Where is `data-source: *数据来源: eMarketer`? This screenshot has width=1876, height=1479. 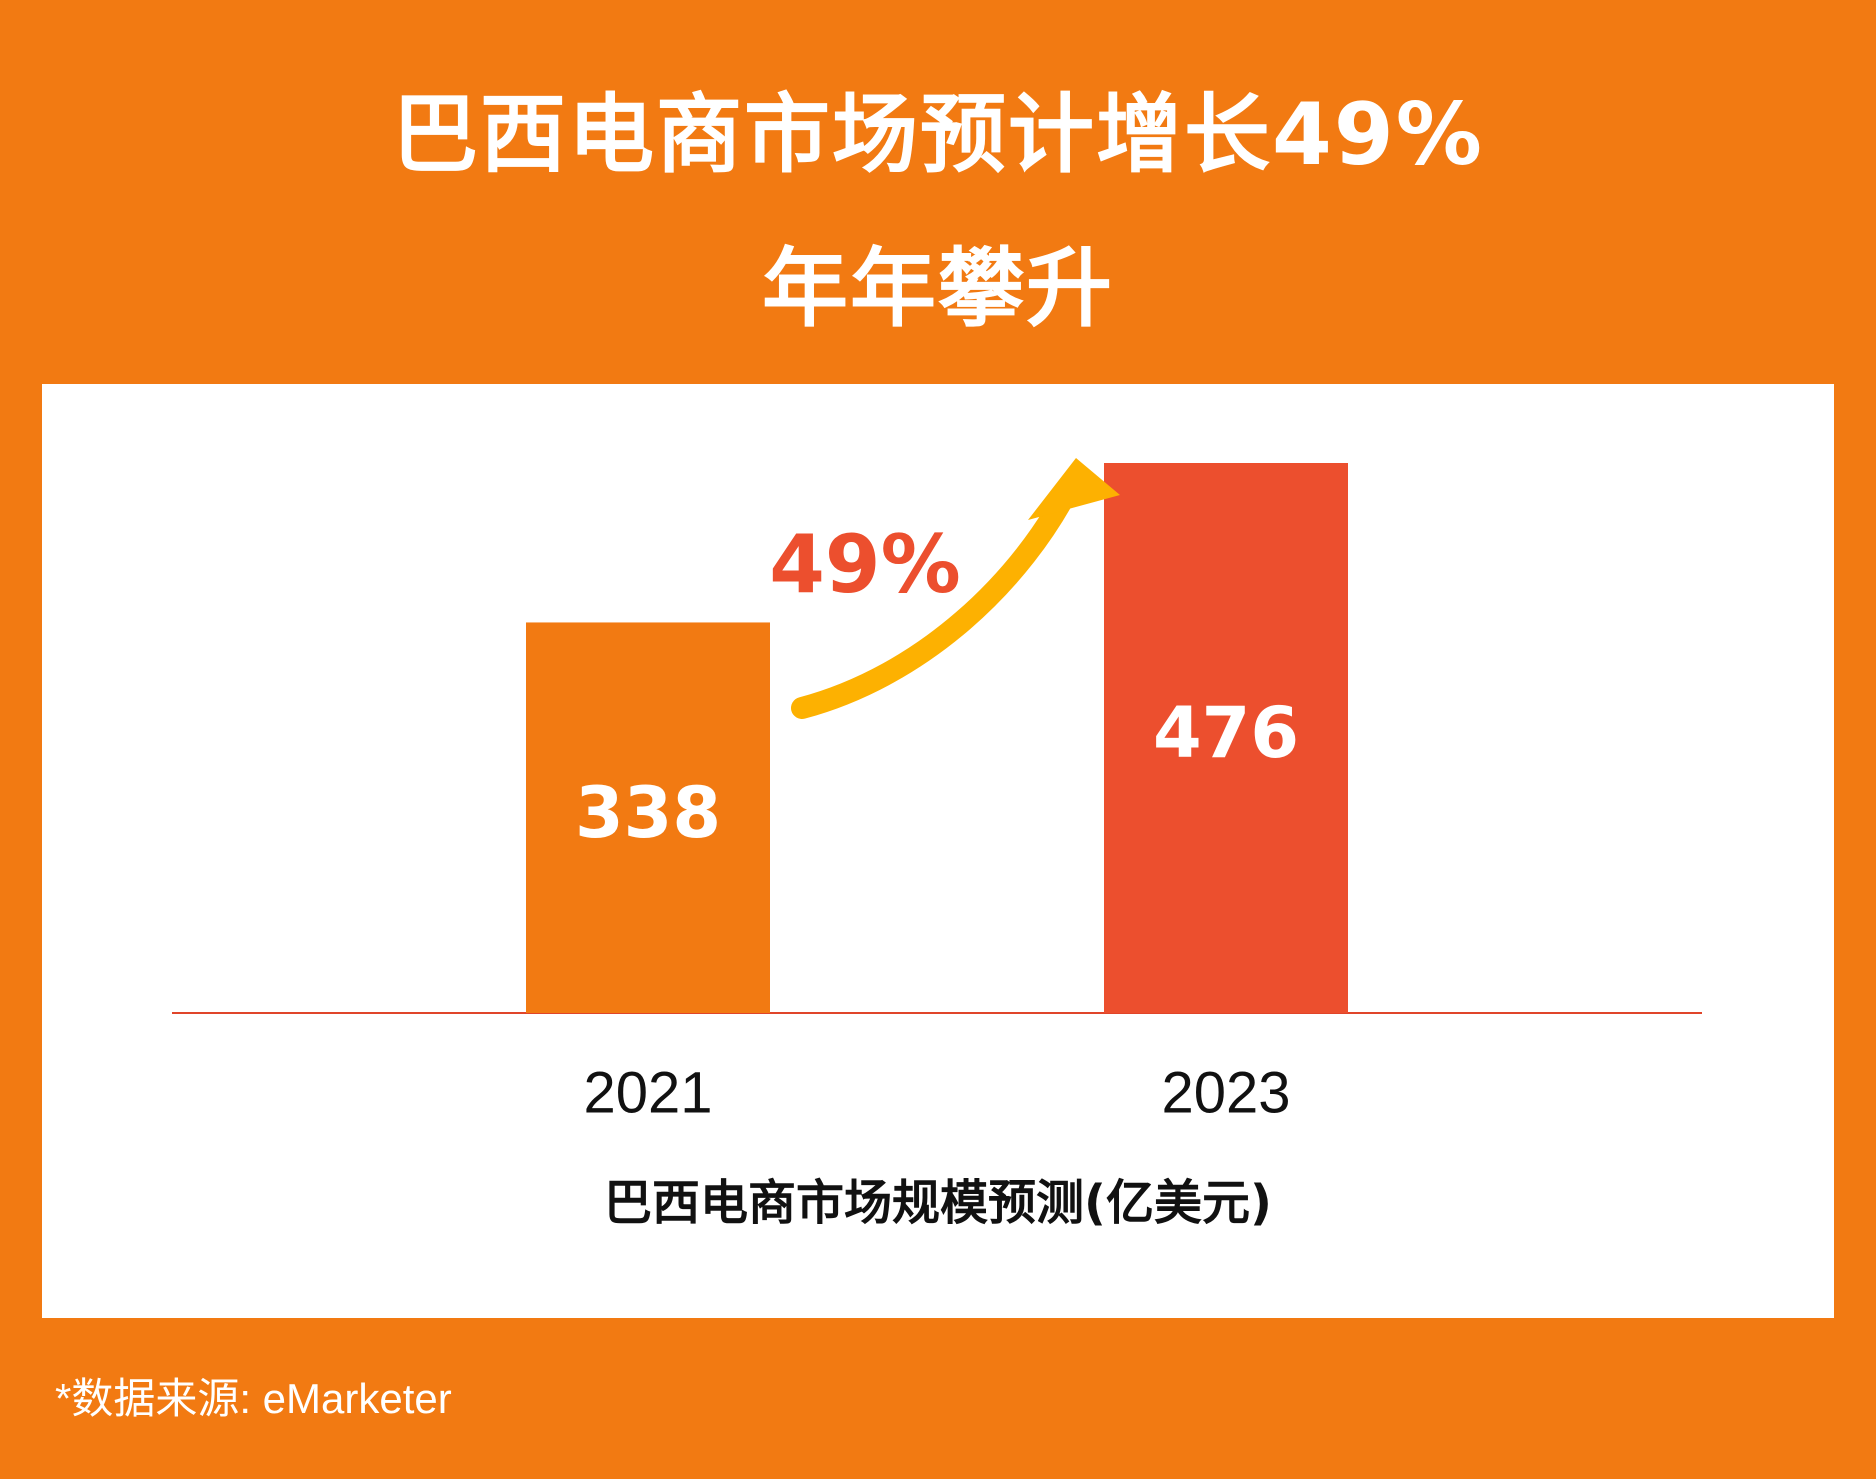
data-source: *数据来源: eMarketer is located at coordinates (253, 1398).